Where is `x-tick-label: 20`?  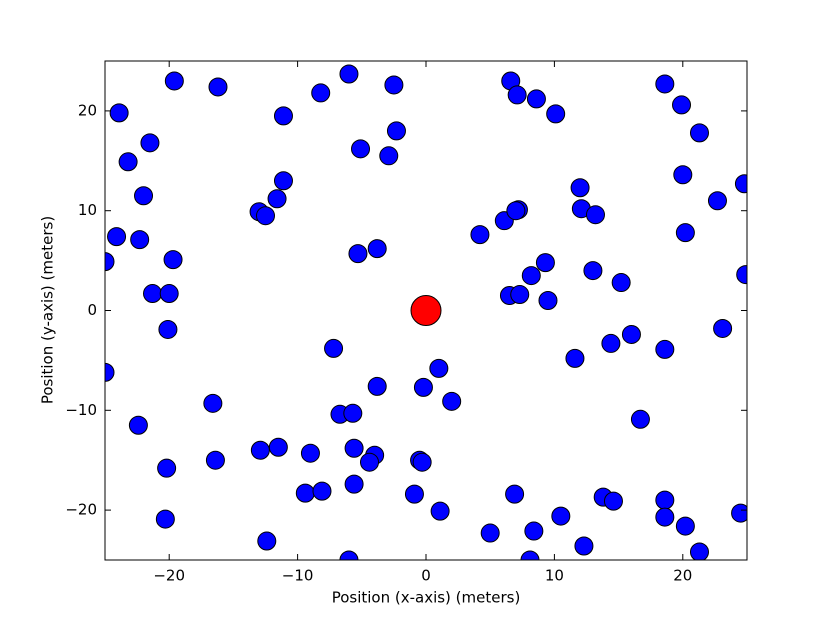 x-tick-label: 20 is located at coordinates (682, 576).